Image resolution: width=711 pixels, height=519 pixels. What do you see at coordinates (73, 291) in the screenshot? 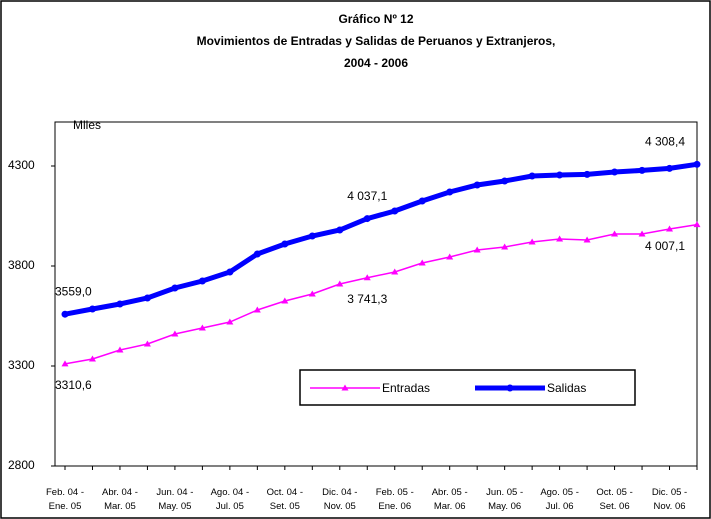
I see `data-label: 3559,0` at bounding box center [73, 291].